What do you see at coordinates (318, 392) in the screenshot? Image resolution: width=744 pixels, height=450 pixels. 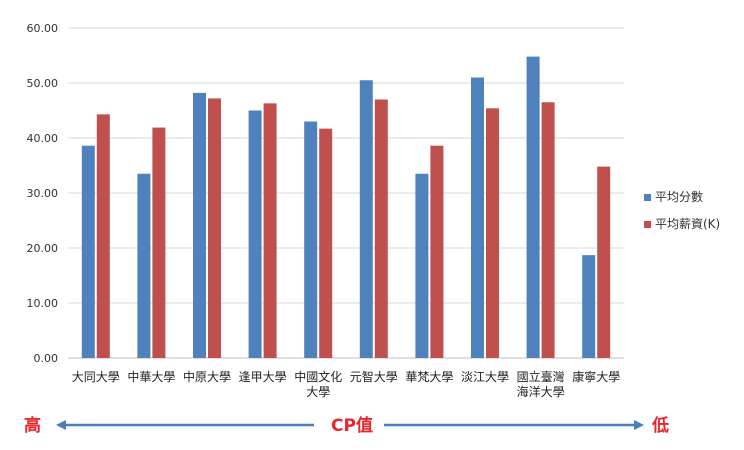 I see `x-category-label: 大學` at bounding box center [318, 392].